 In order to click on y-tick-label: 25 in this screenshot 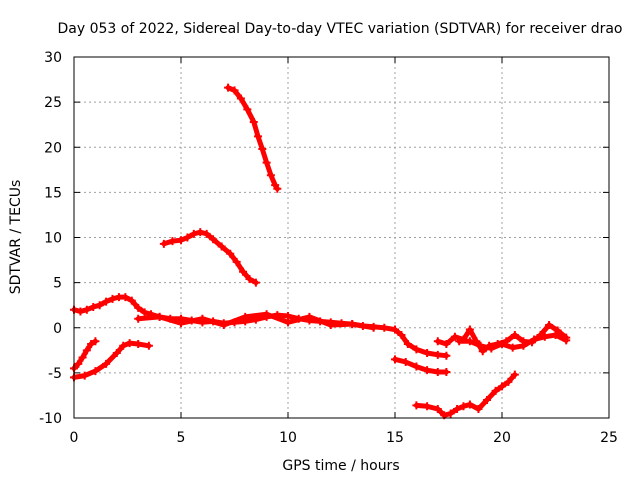, I will do `click(53, 103)`.